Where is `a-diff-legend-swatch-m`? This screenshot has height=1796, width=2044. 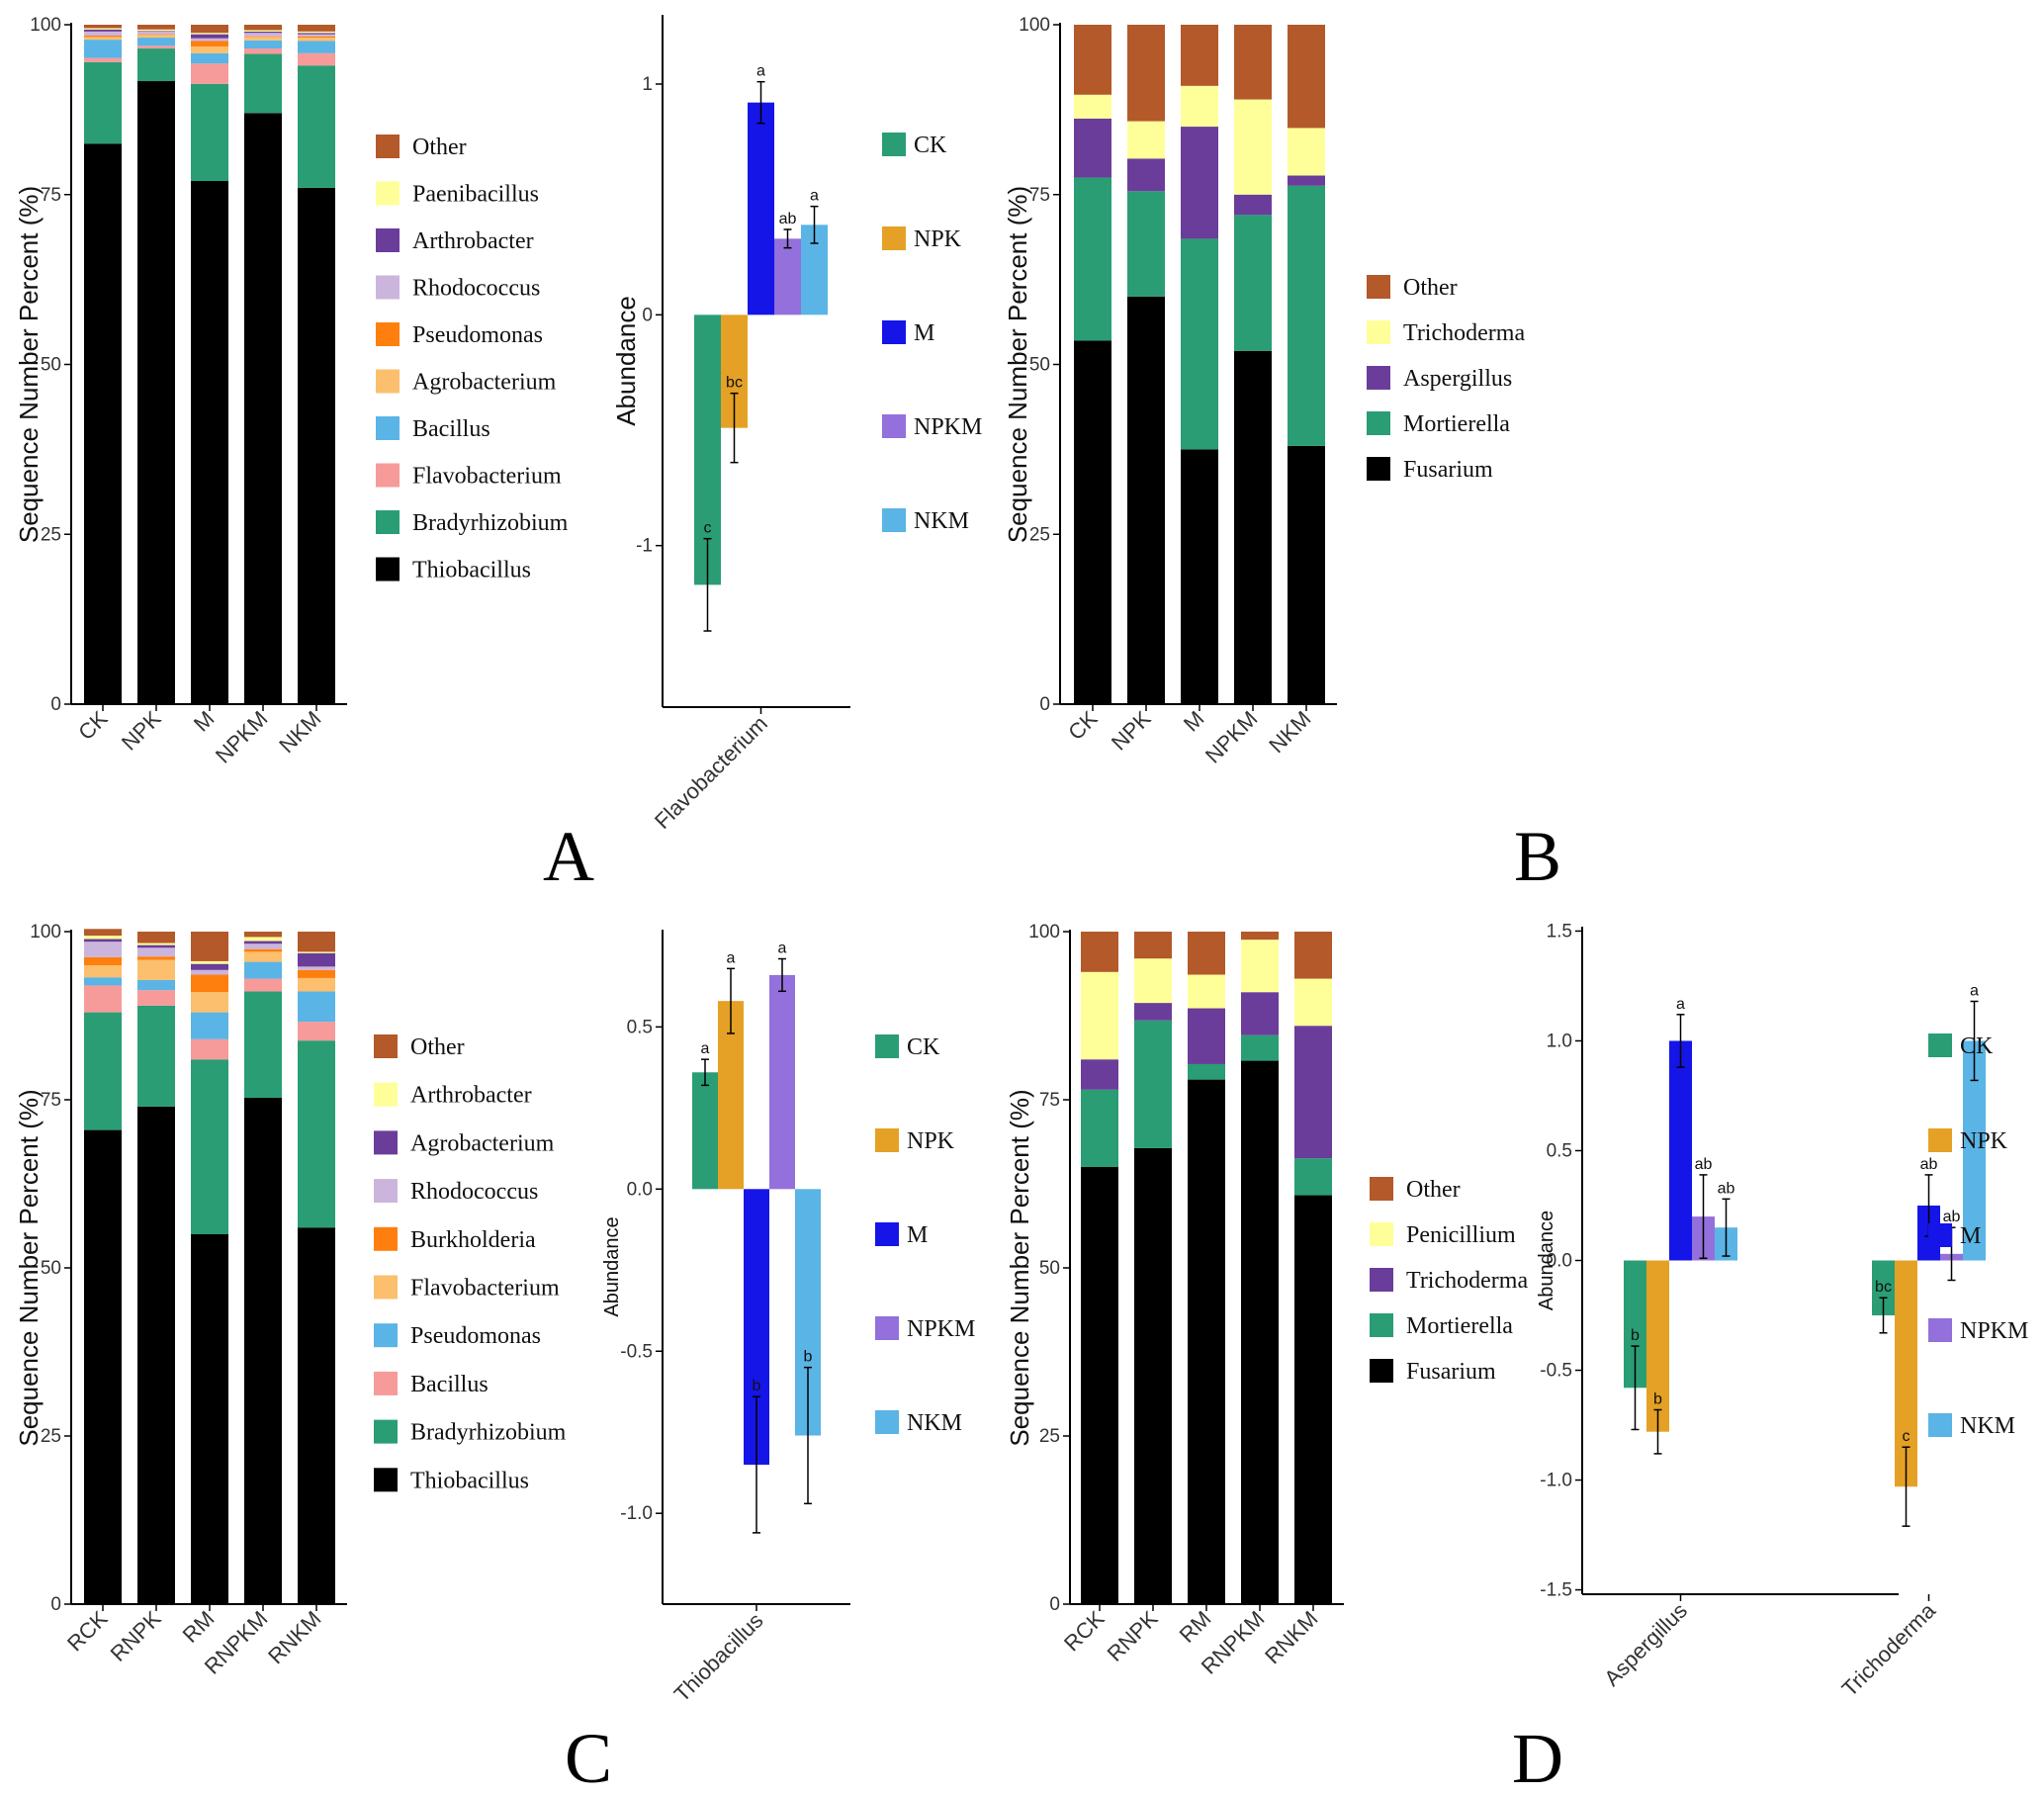 a-diff-legend-swatch-m is located at coordinates (894, 332).